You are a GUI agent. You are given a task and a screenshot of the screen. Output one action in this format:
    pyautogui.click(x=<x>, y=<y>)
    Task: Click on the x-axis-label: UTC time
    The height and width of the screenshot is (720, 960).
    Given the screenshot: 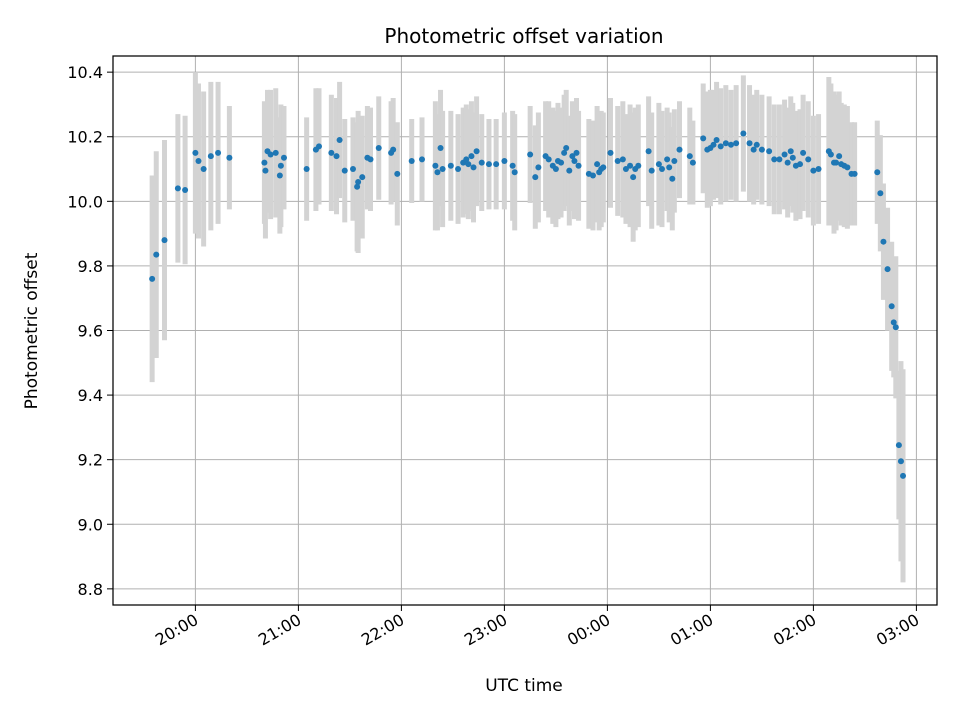 What is the action you would take?
    pyautogui.click(x=524, y=686)
    